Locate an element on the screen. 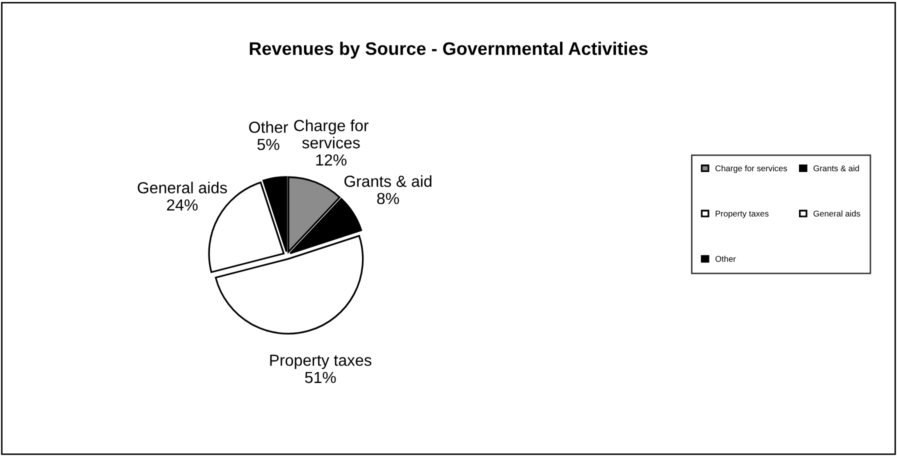 Image resolution: width=897 pixels, height=456 pixels. data-label: 24% is located at coordinates (182, 205).